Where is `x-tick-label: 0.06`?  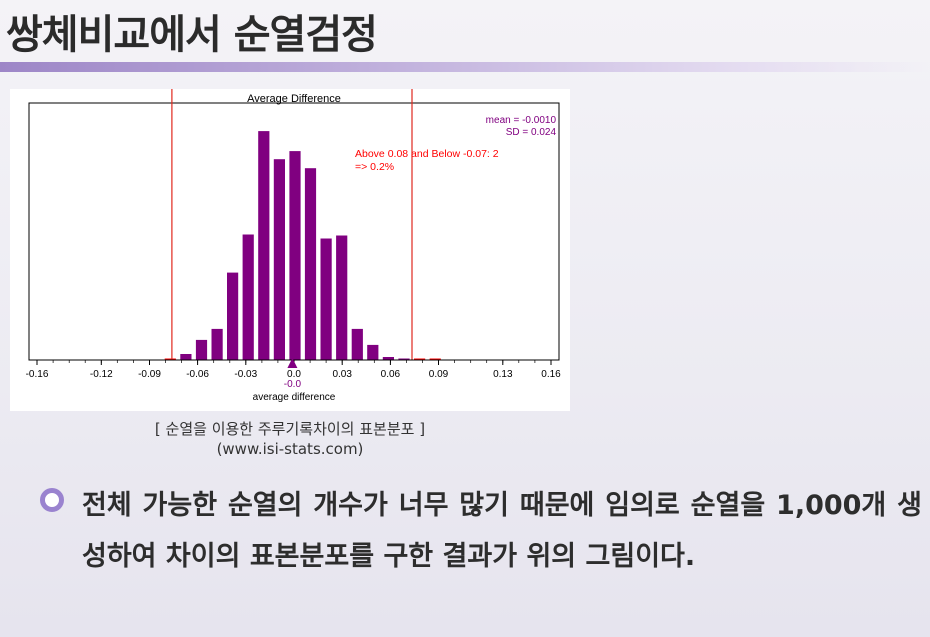 x-tick-label: 0.06 is located at coordinates (391, 374).